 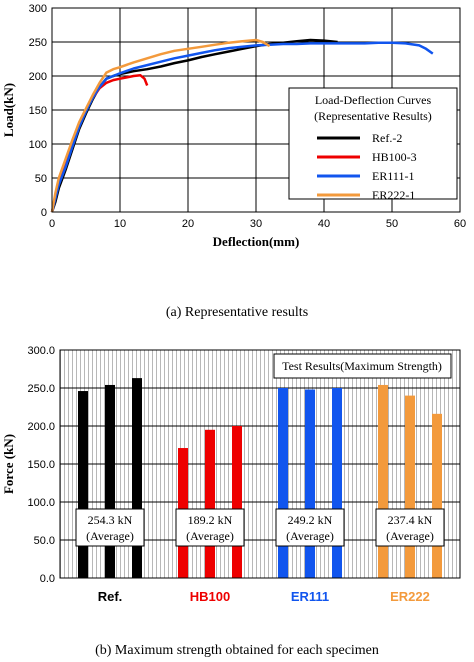 What do you see at coordinates (393, 195) in the screenshot?
I see `legend-label: ER222-1` at bounding box center [393, 195].